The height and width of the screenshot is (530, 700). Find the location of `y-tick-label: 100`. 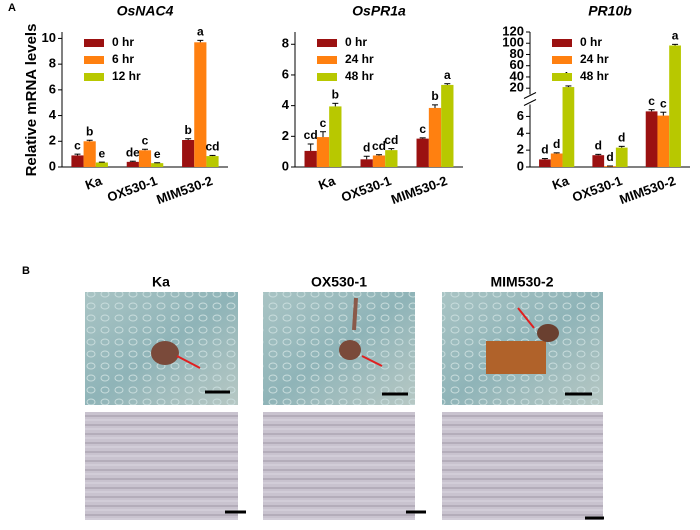

y-tick-label: 100 is located at coordinates (513, 42).